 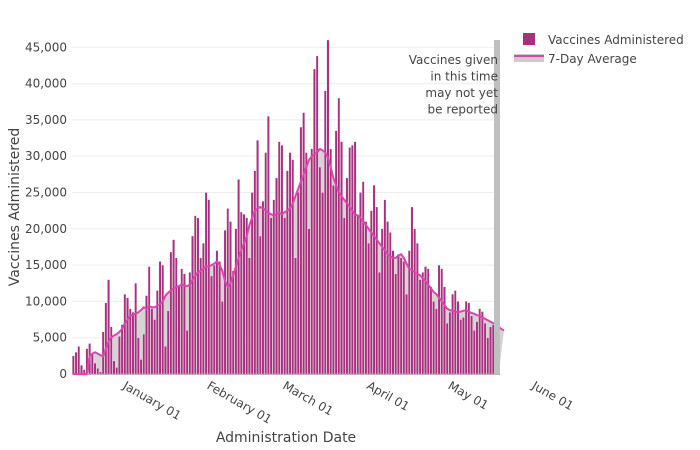 I want to click on legend-label-average: 7-Day Average, so click(x=592, y=59).